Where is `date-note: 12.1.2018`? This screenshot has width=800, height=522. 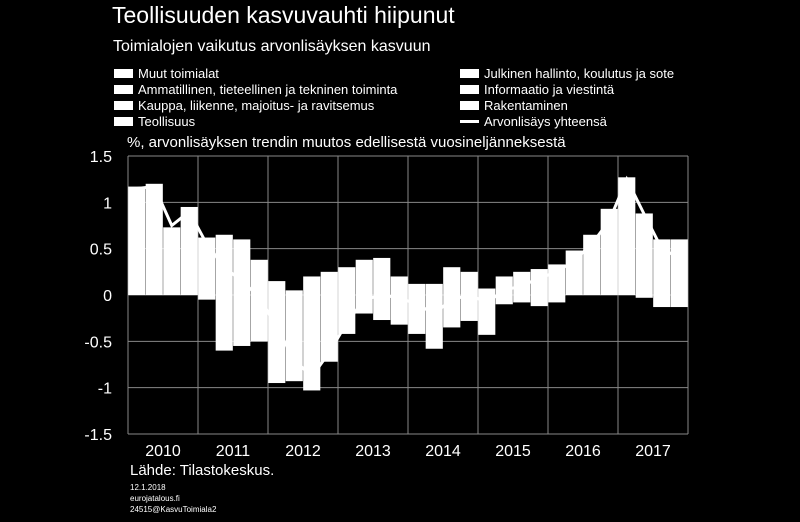
date-note: 12.1.2018 is located at coordinates (148, 487).